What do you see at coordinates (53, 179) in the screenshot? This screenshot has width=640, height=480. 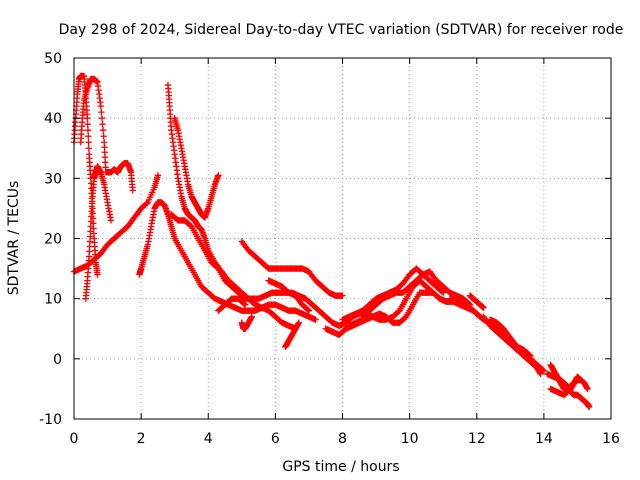 I see `y-tick-label: 30` at bounding box center [53, 179].